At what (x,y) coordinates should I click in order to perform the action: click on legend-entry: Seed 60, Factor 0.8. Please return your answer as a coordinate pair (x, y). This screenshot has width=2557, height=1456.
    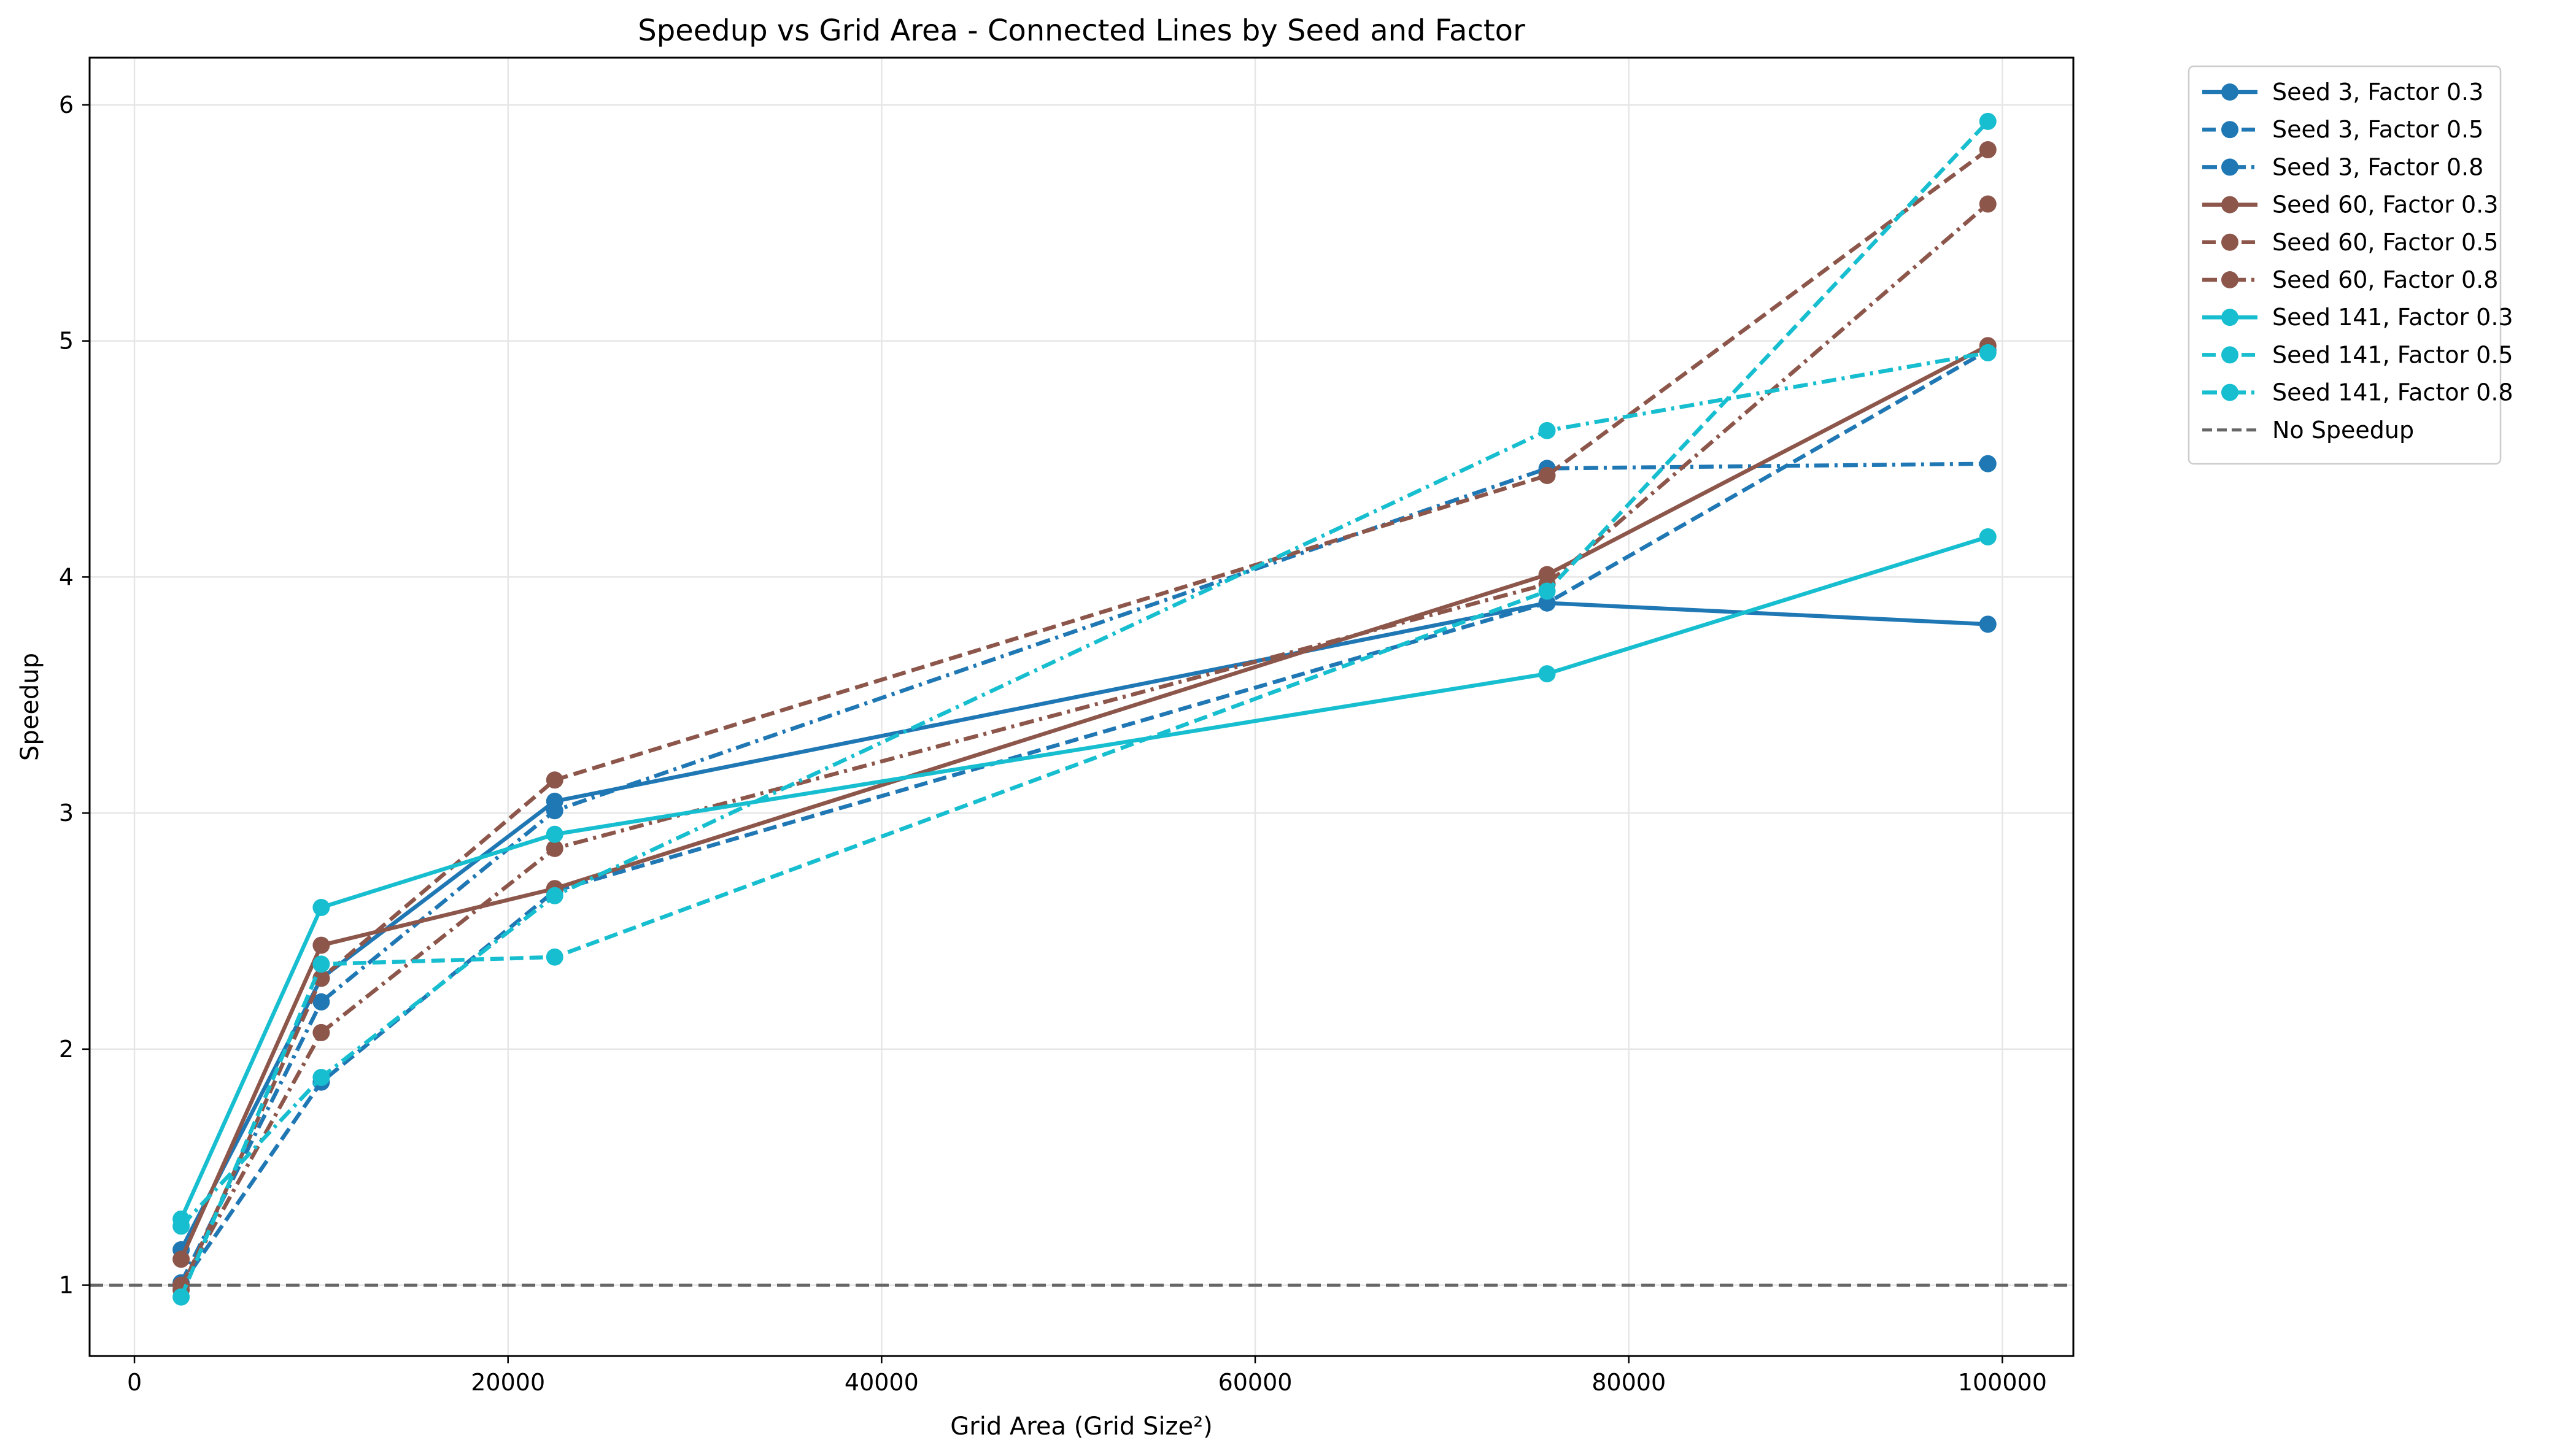
    Looking at the image, I should click on (2350, 279).